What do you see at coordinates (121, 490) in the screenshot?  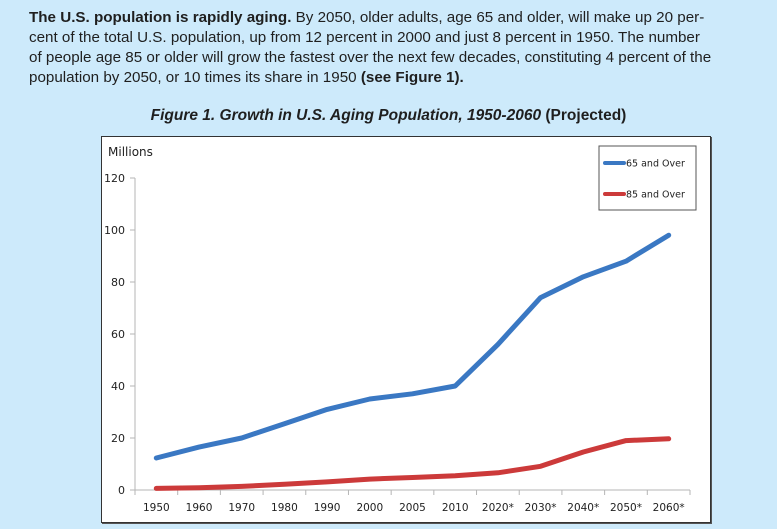 I see `y-tick-label: 0` at bounding box center [121, 490].